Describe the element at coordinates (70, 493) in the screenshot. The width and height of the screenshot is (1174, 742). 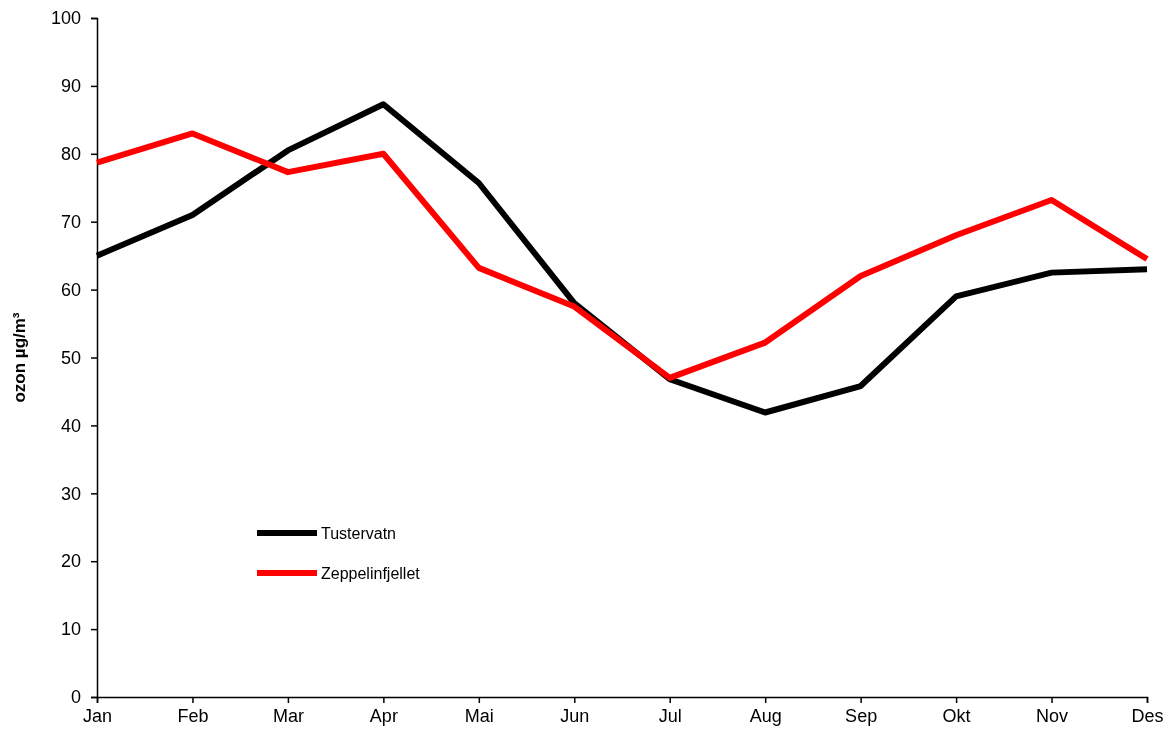
I see `y-tick-label: 30` at that location.